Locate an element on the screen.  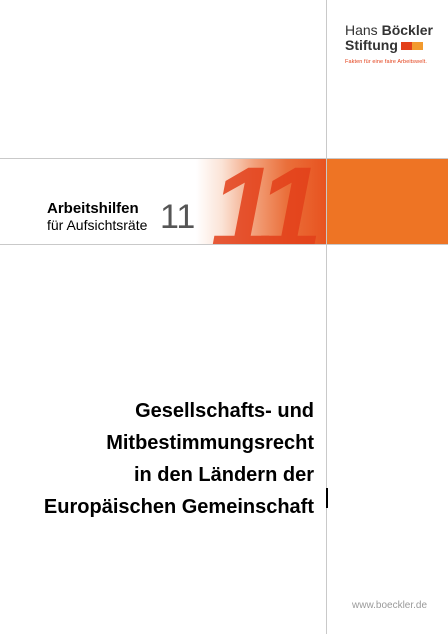
series-label: Arbeitshilfen für Aufsichtsräte is located at coordinates (97, 217).